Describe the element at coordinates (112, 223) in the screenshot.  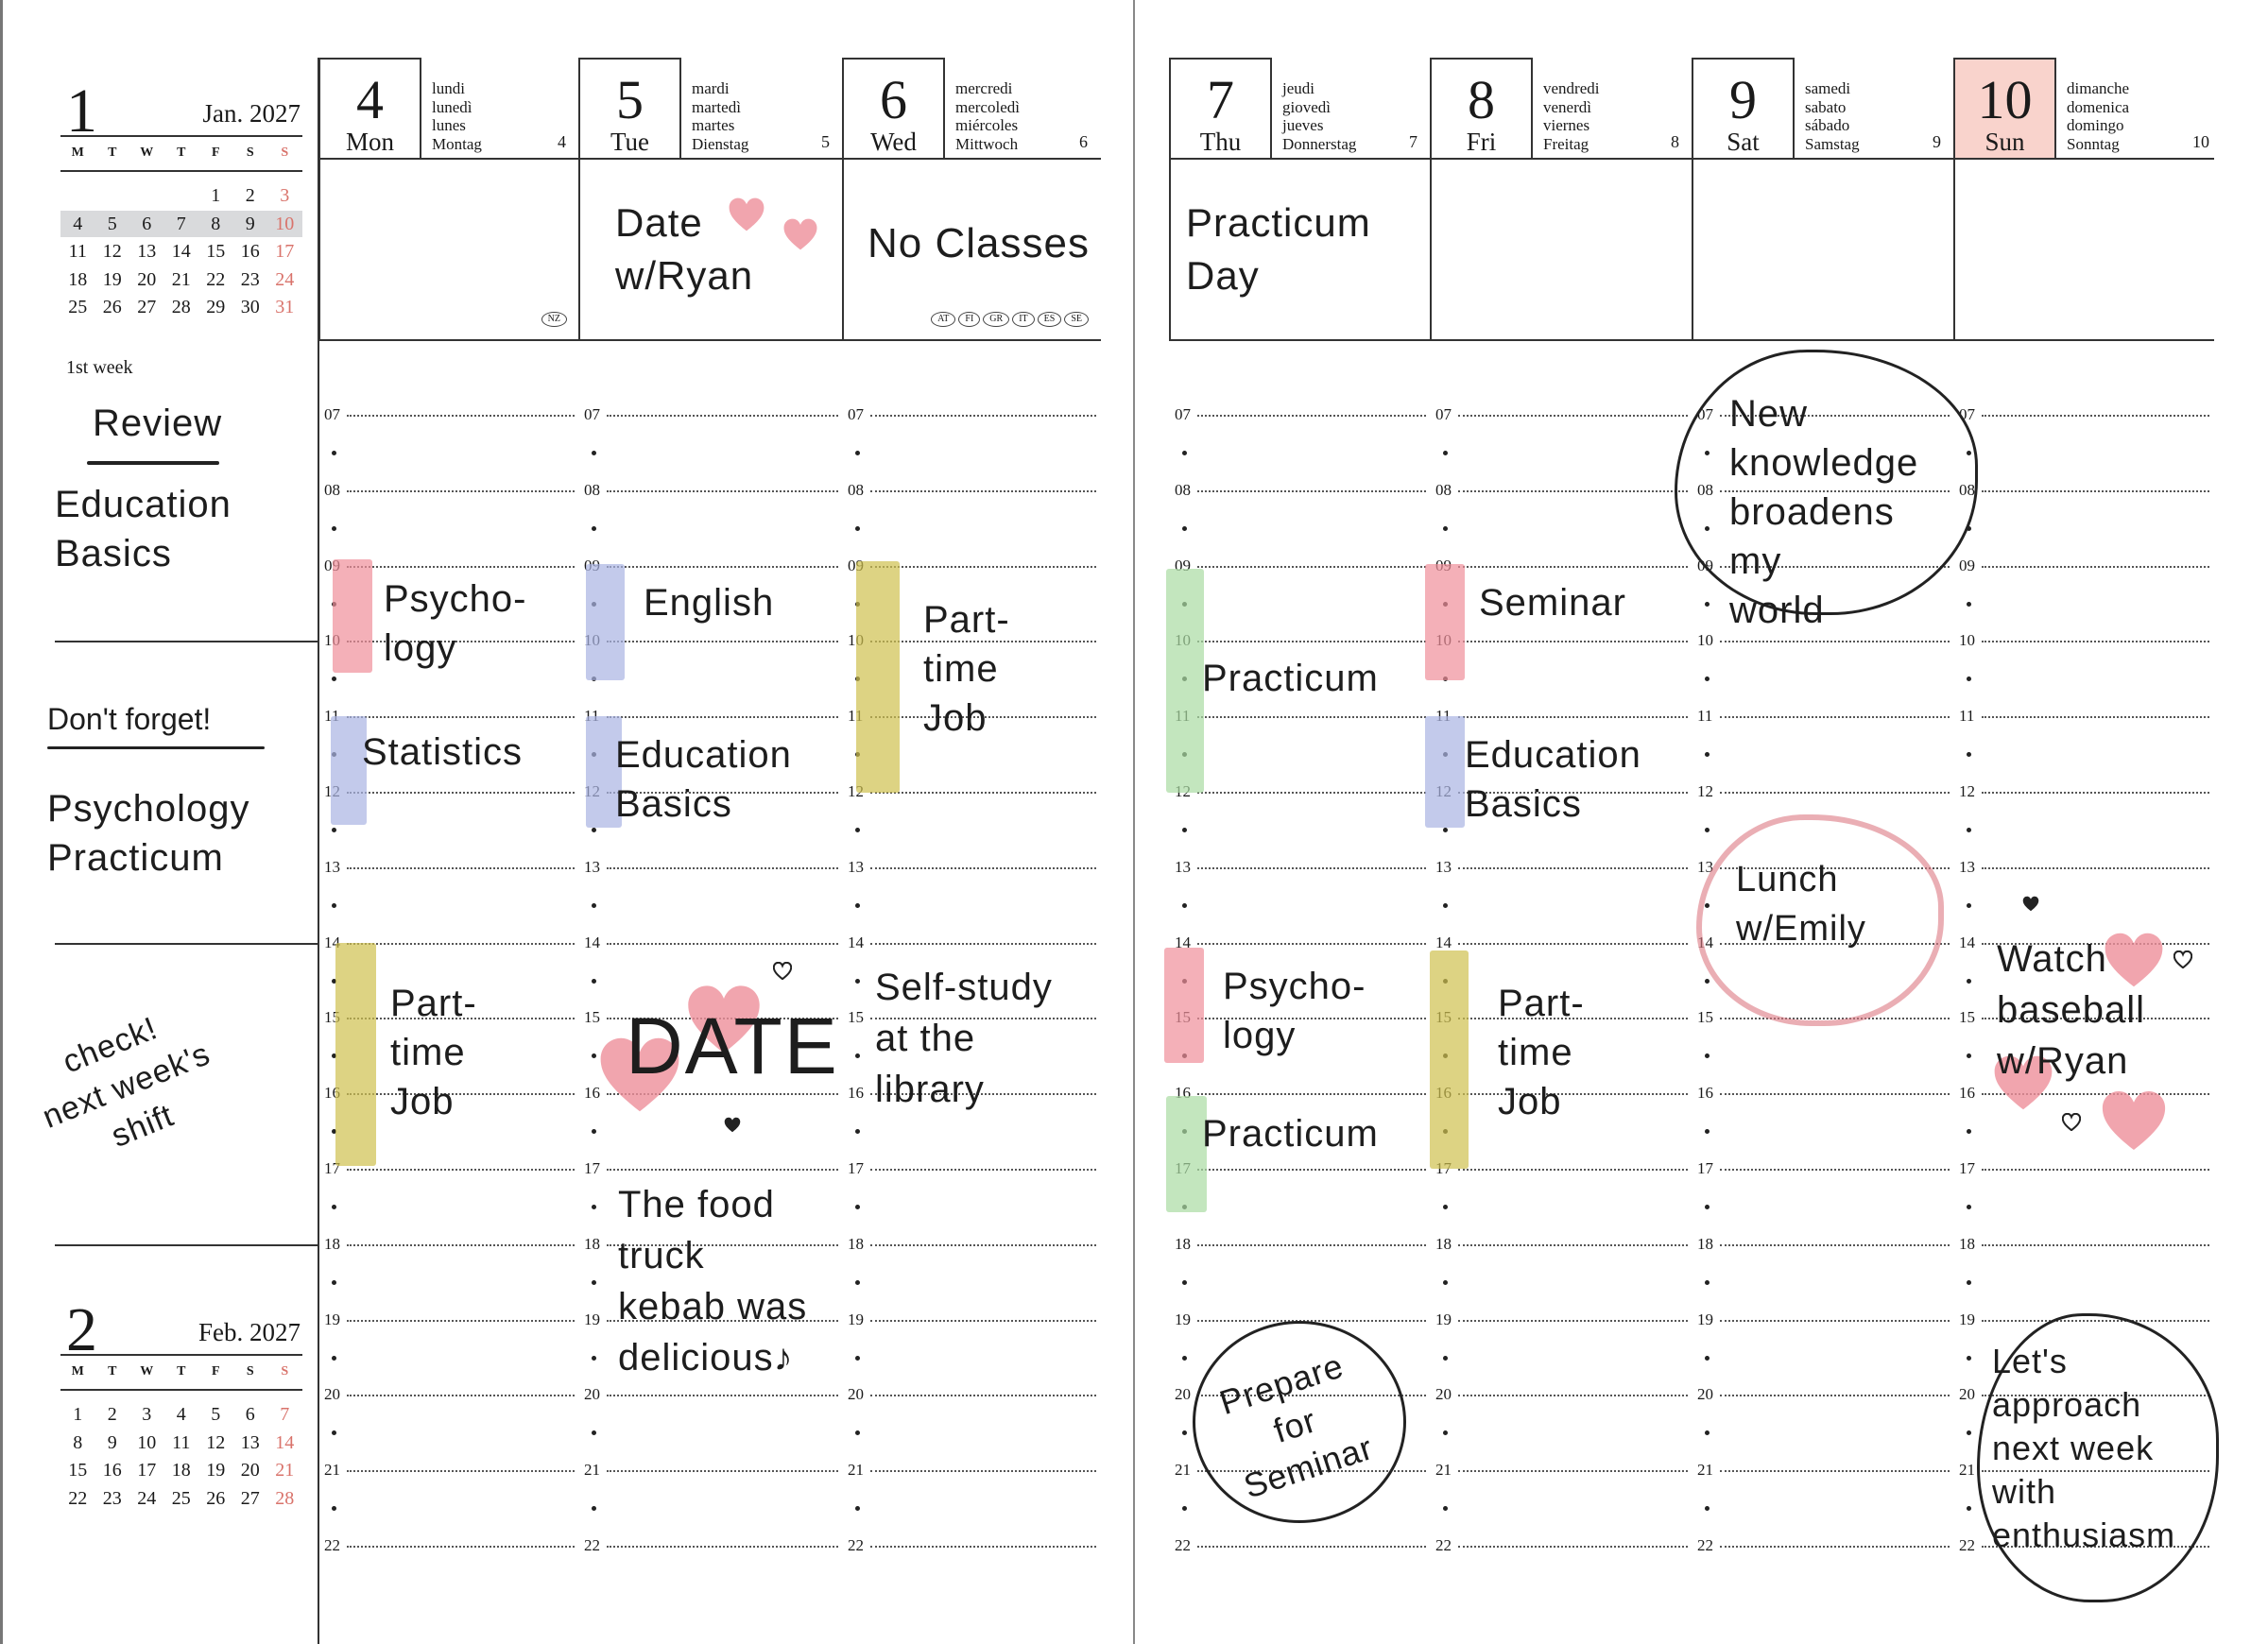
I see `calendar-day: 5` at that location.